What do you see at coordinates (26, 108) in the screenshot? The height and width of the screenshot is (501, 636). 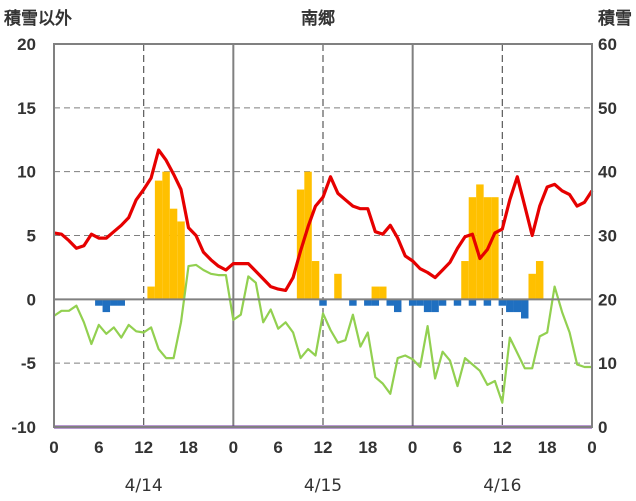 I see `left-y-tick-label: 15` at bounding box center [26, 108].